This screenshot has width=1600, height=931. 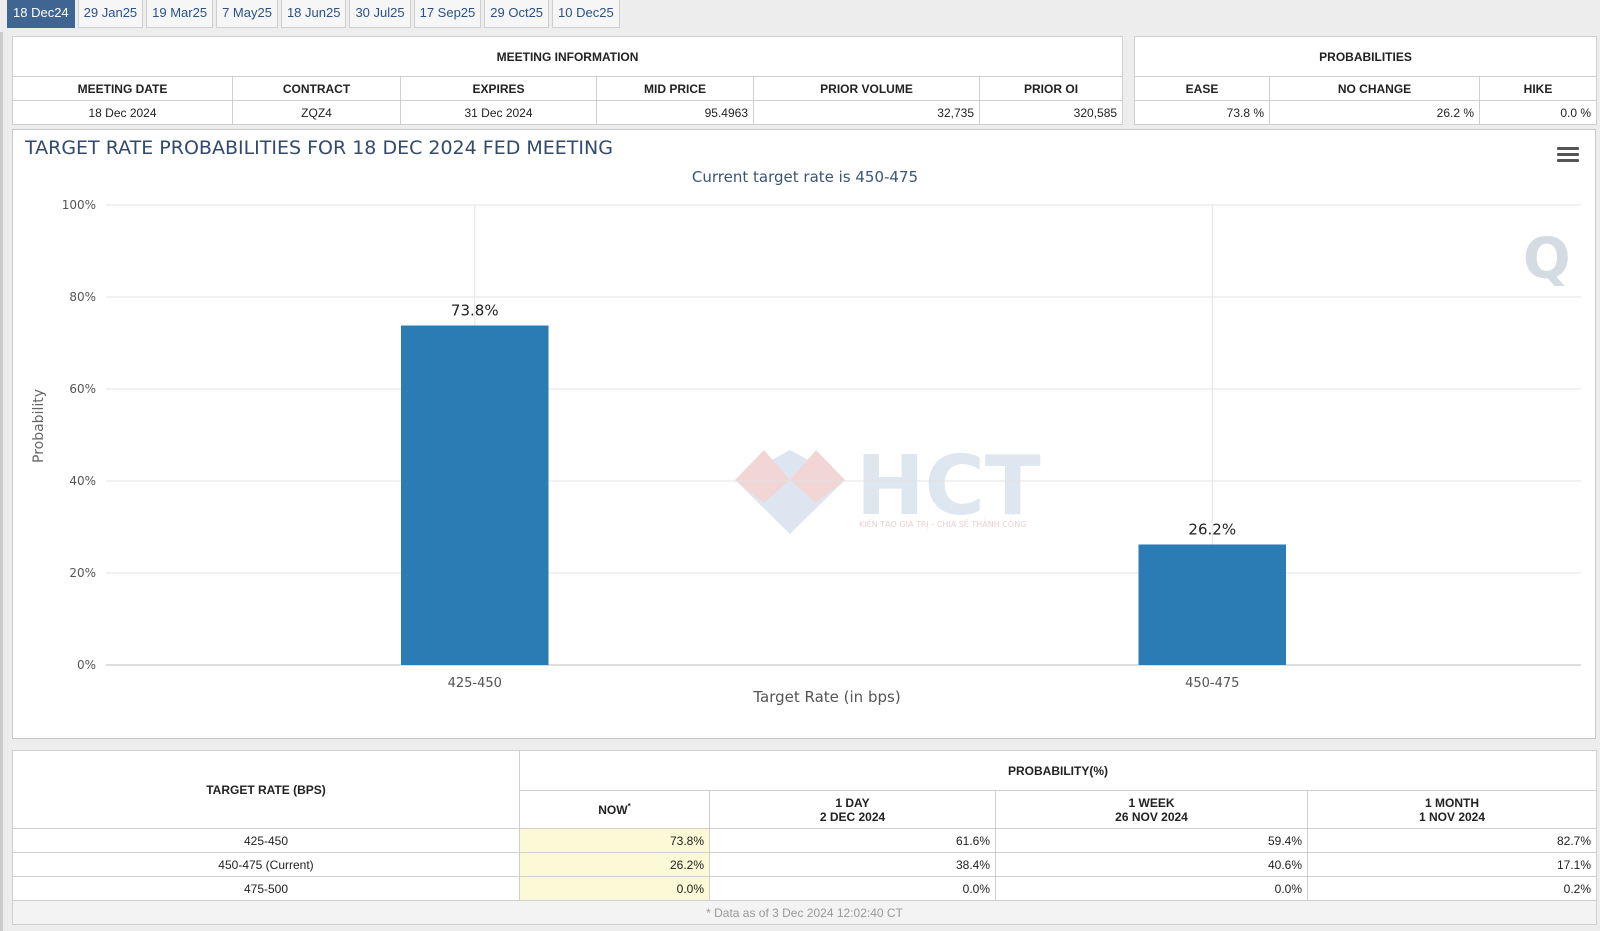 I want to click on meeting-information-title: MEETING INFORMATION, so click(x=567, y=56).